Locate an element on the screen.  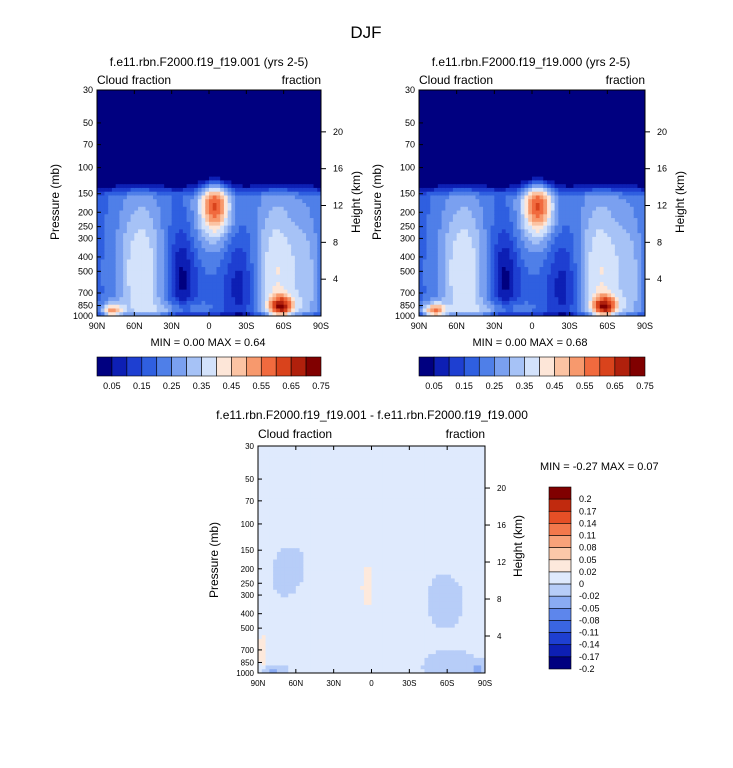
colorbar-label: 0.25 is located at coordinates (172, 386).